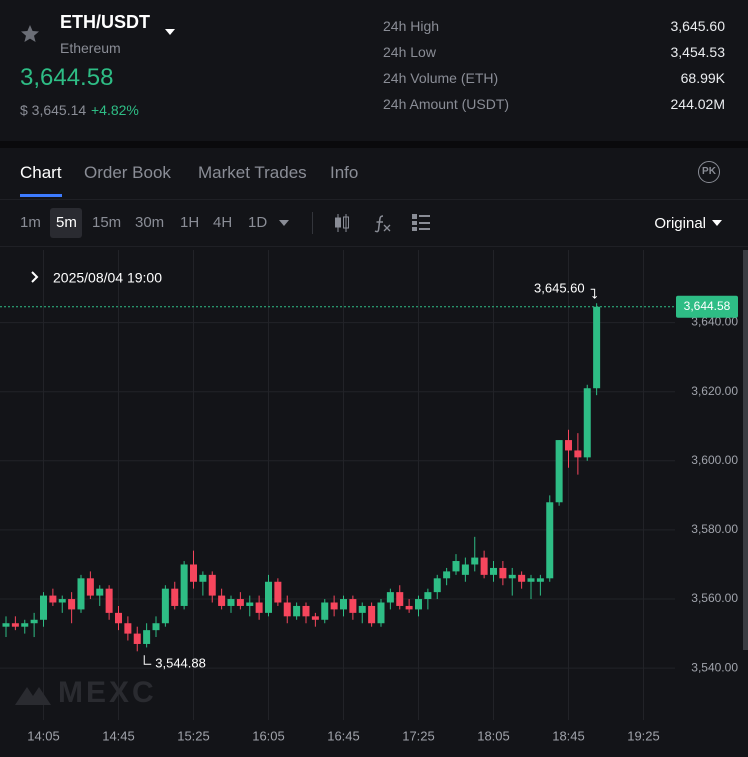 The height and width of the screenshot is (757, 748). What do you see at coordinates (53, 110) in the screenshot?
I see `usd-price: $ 3,645.14` at bounding box center [53, 110].